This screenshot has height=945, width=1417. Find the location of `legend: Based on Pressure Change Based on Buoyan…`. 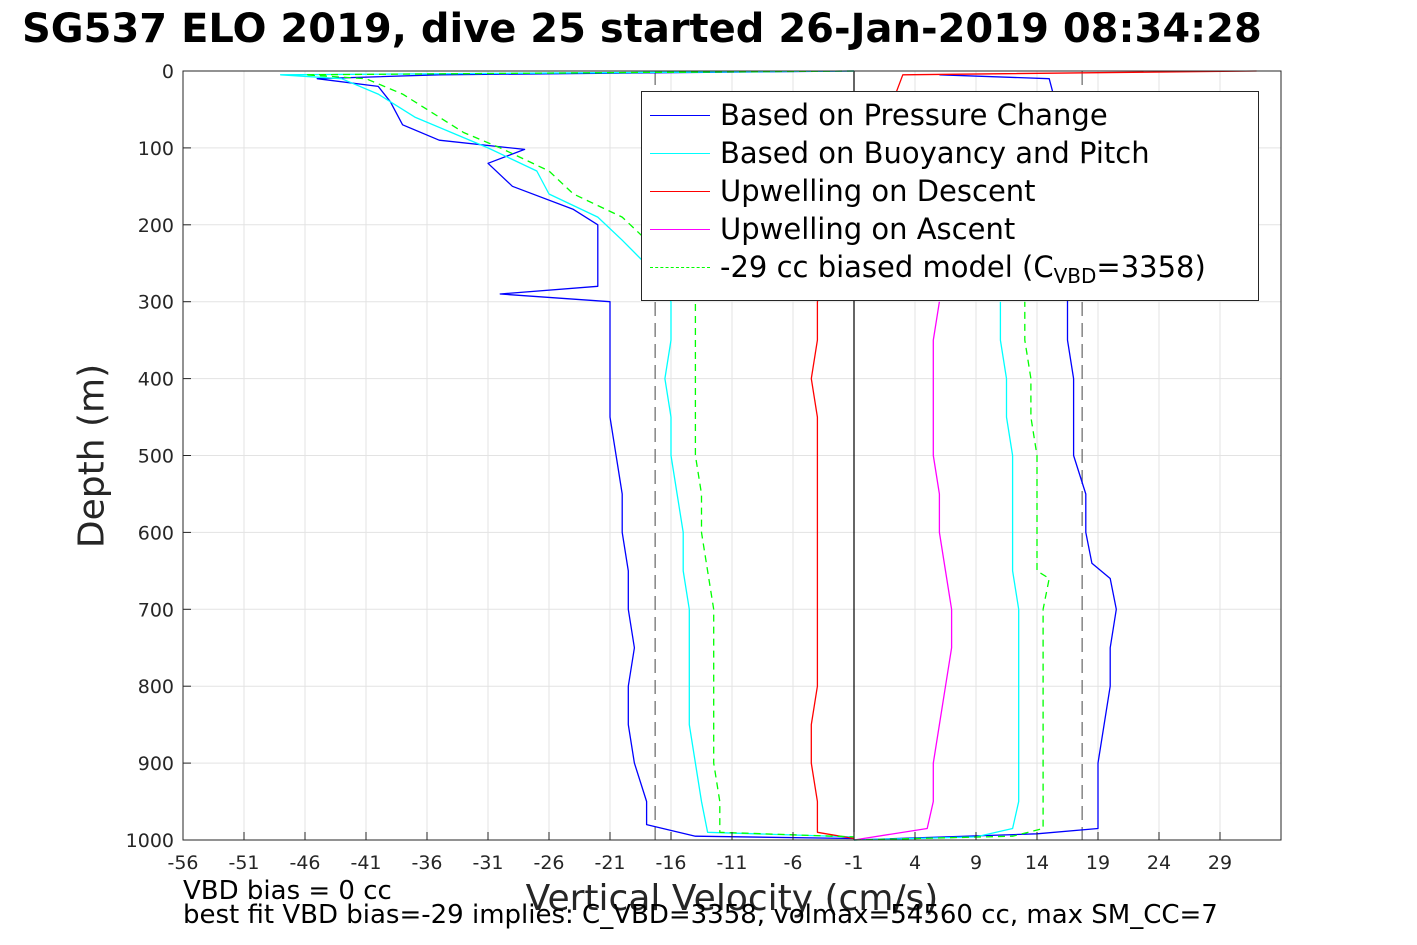

legend: Based on Pressure Change Based on Buoyan… is located at coordinates (950, 196).